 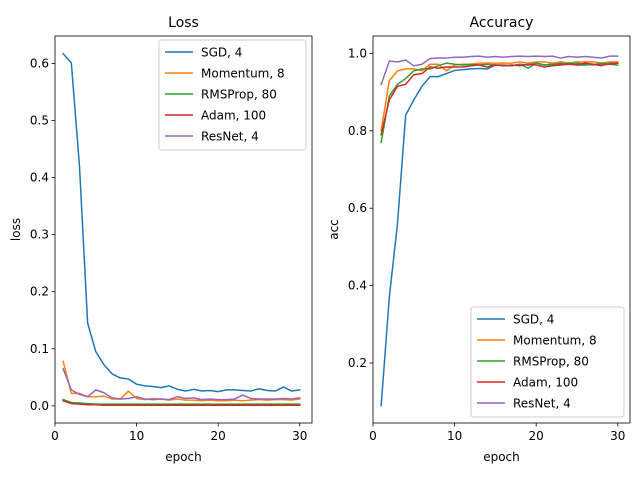 I want to click on chart-2-legend-label-2: Momentum, 8, so click(x=555, y=341).